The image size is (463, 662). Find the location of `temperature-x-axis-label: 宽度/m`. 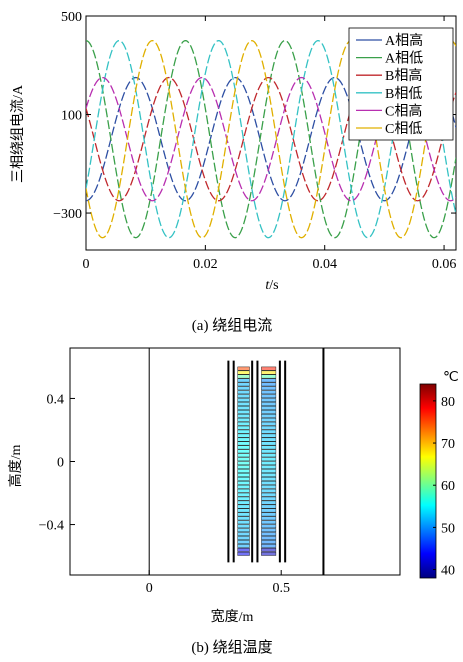

temperature-x-axis-label: 宽度/m is located at coordinates (232, 616).